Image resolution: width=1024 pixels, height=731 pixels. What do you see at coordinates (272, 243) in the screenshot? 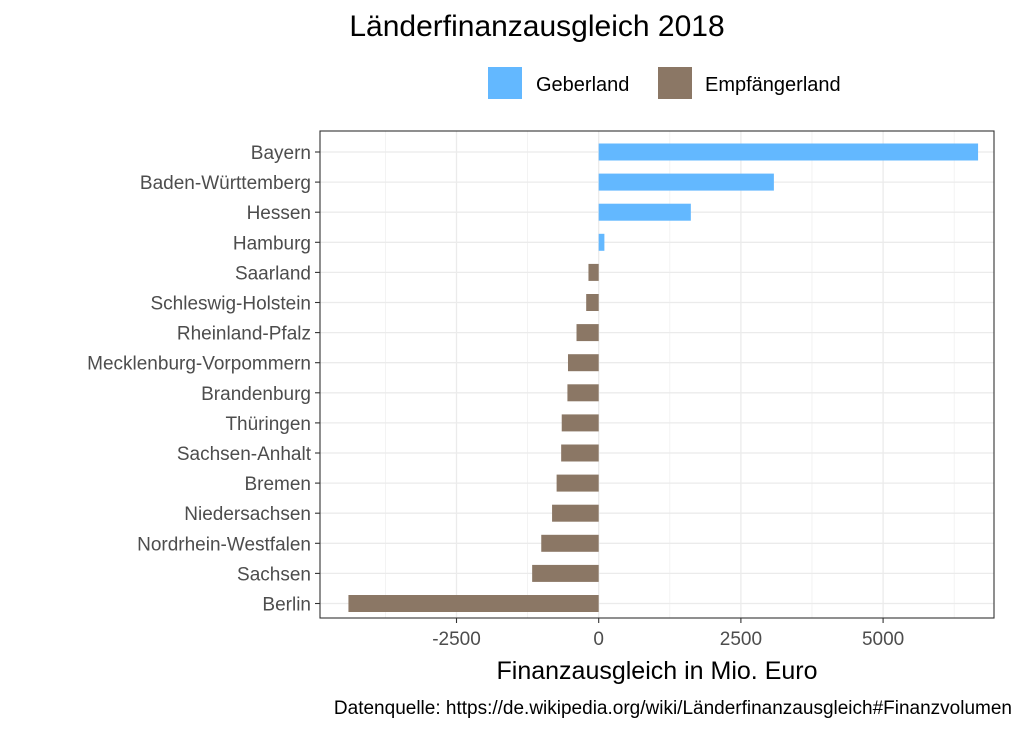
I see `y-tick-label: Hamburg` at bounding box center [272, 243].